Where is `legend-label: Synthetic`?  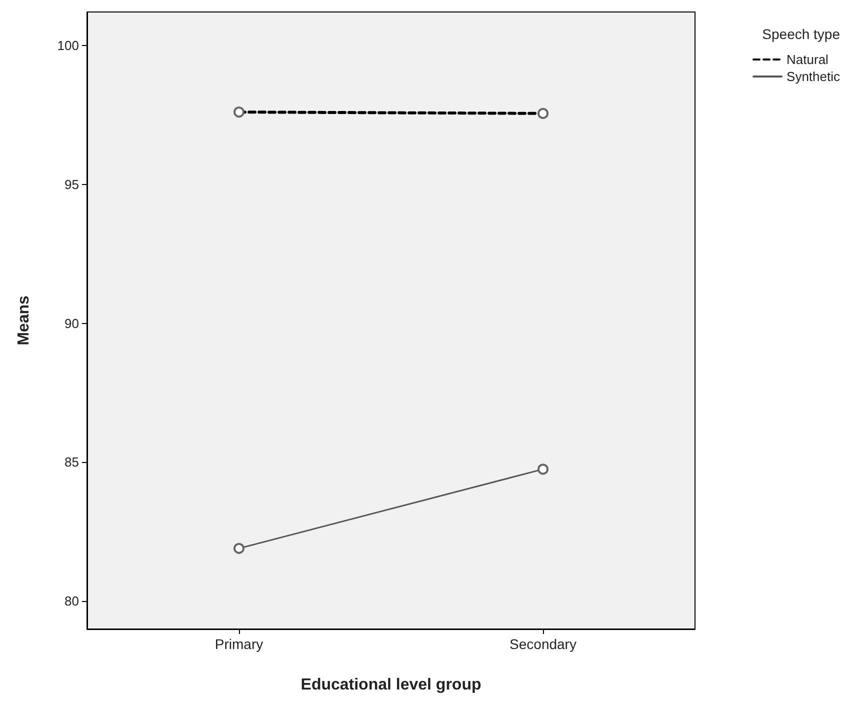
legend-label: Synthetic is located at coordinates (813, 76).